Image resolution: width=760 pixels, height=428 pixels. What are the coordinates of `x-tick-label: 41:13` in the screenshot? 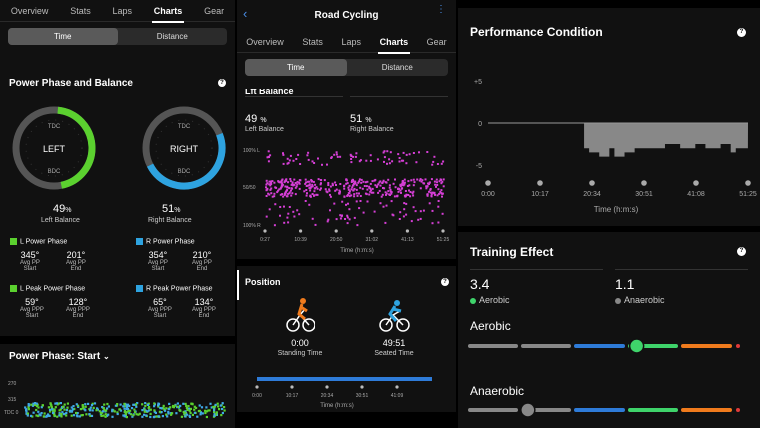 It's located at (407, 240).